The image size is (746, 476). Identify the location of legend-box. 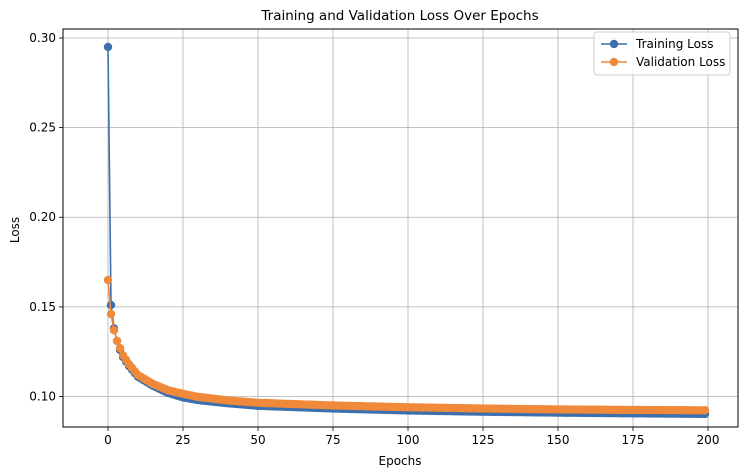
(662, 53).